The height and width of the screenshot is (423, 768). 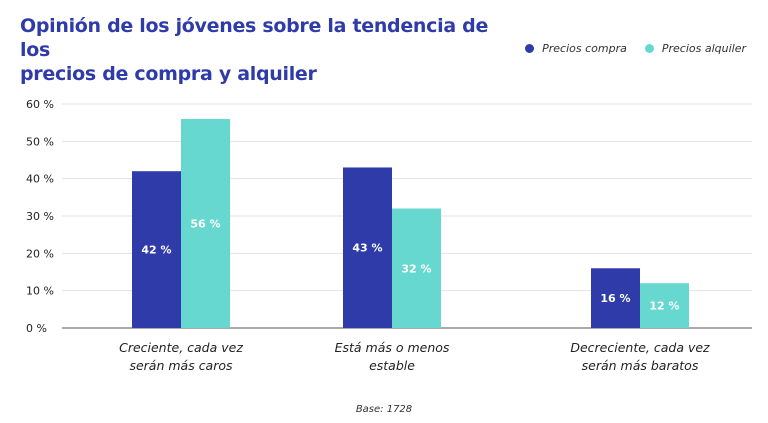 What do you see at coordinates (40, 141) in the screenshot?
I see `y-tick-label: 50 %` at bounding box center [40, 141].